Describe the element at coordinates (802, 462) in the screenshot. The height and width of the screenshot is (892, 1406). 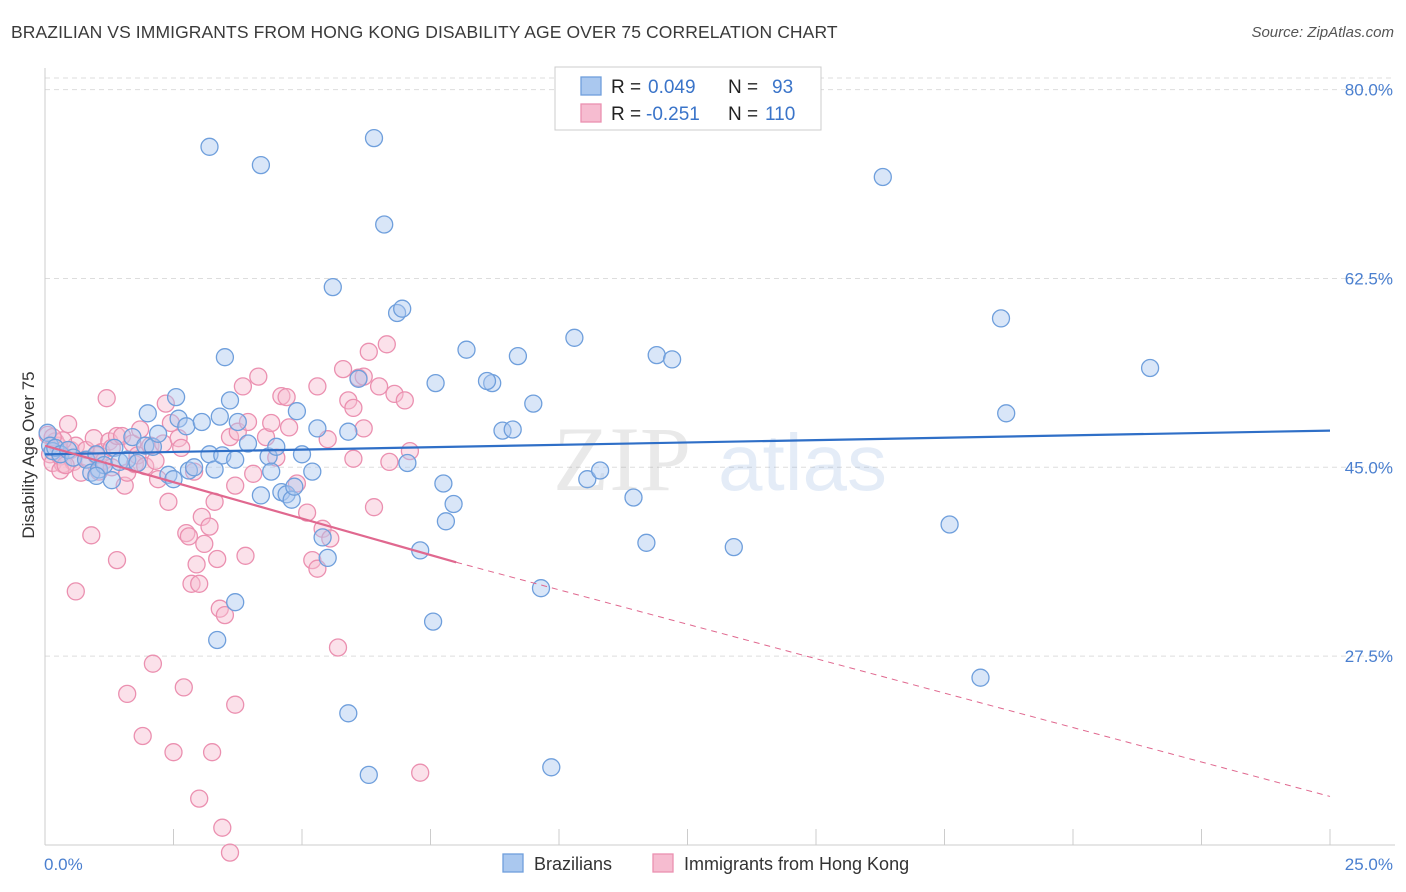
I see `watermark-atlas: atlas` at that location.